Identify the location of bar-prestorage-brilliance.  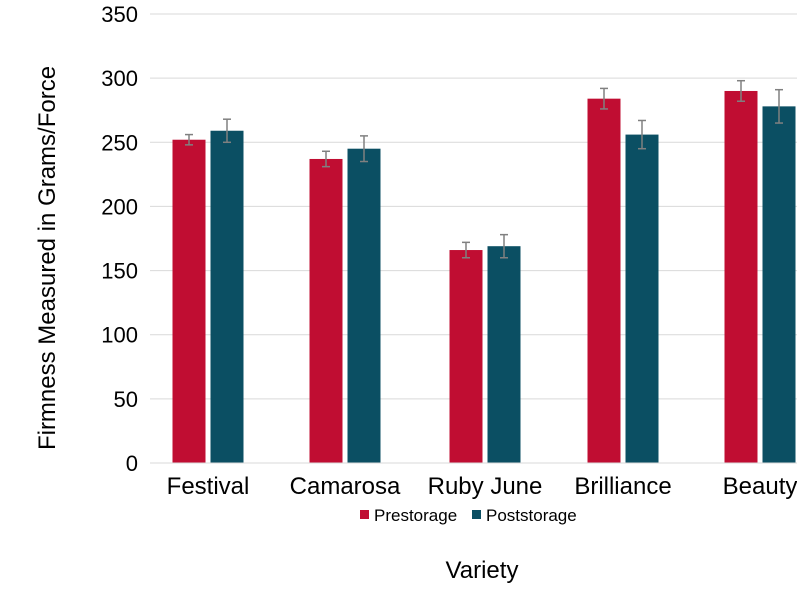
(604, 280).